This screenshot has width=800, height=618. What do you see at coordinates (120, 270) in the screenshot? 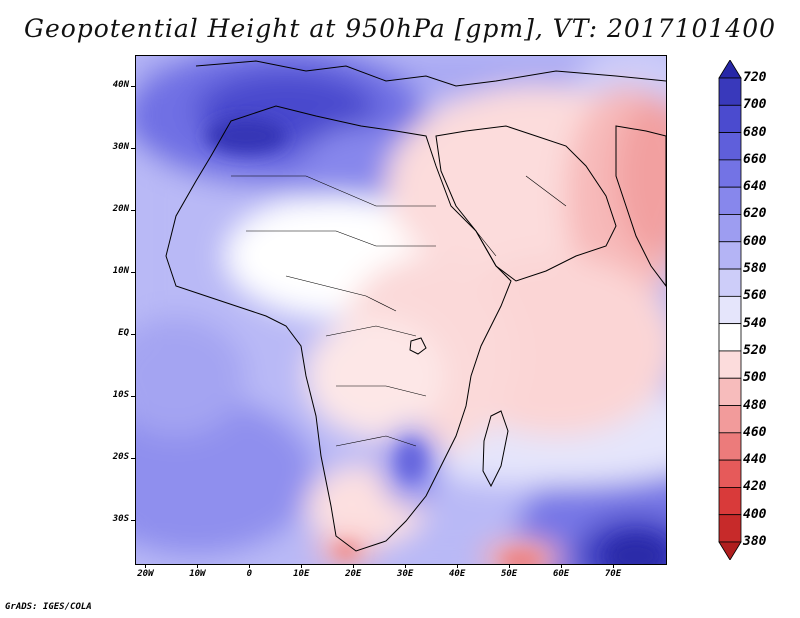
I see `lat-label: 10N` at bounding box center [120, 270].